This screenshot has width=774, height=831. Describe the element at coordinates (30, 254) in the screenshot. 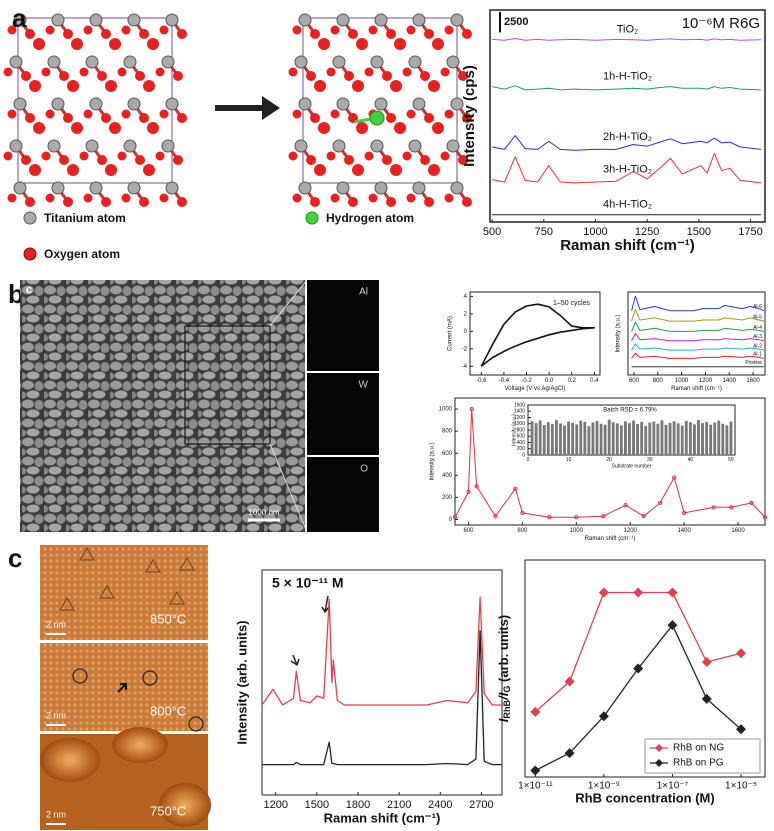

I see `legend-o` at that location.